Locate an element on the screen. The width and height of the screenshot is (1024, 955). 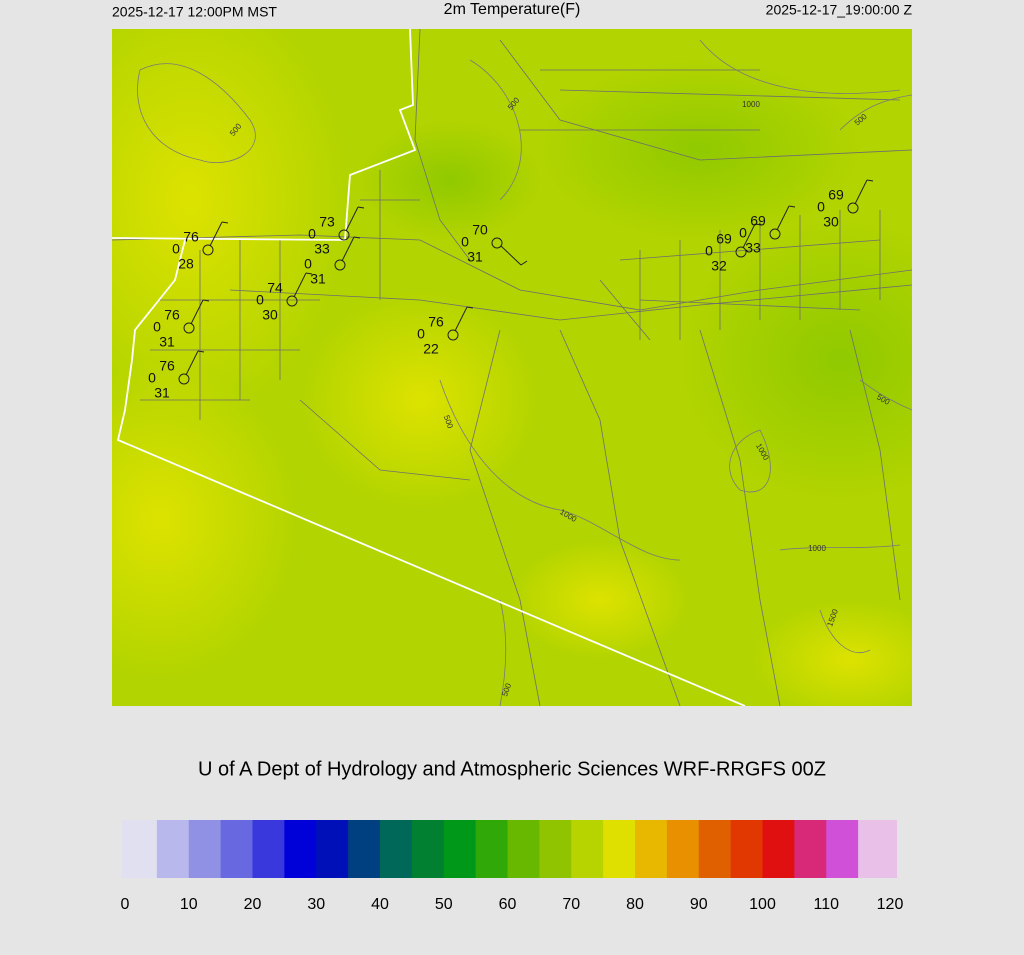
colorbar-tick-label: 20 is located at coordinates (253, 904).